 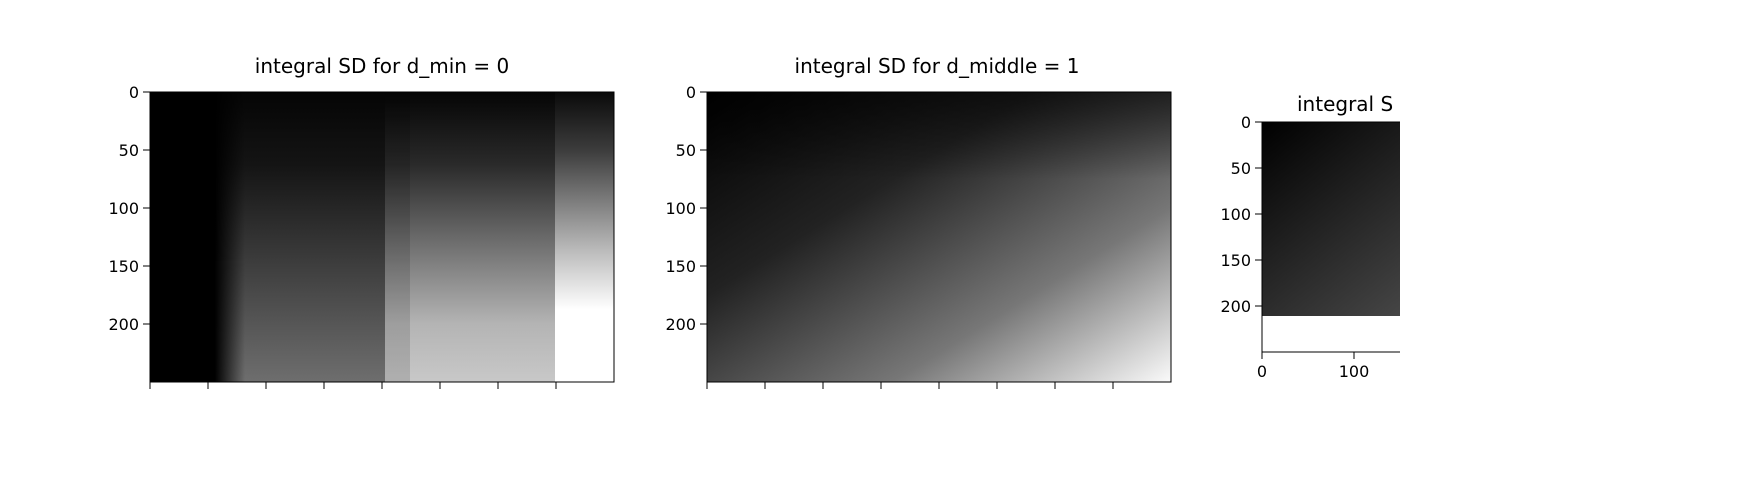 I want to click on panel-2-y-ticks: 0 50 100 150 200, so click(x=686, y=208).